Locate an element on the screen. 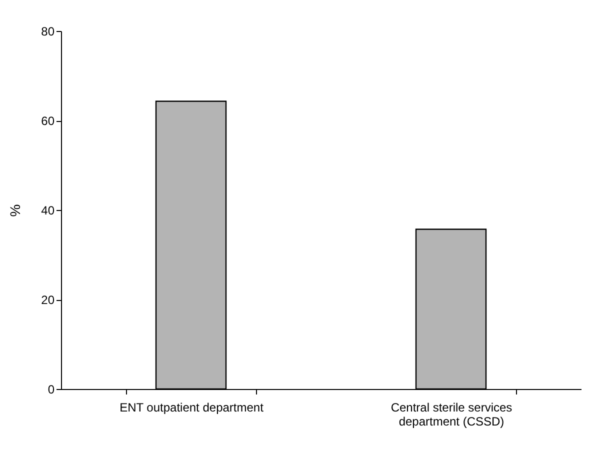 Image resolution: width=608 pixels, height=450 pixels. y-tick-label: 0 is located at coordinates (51, 389).